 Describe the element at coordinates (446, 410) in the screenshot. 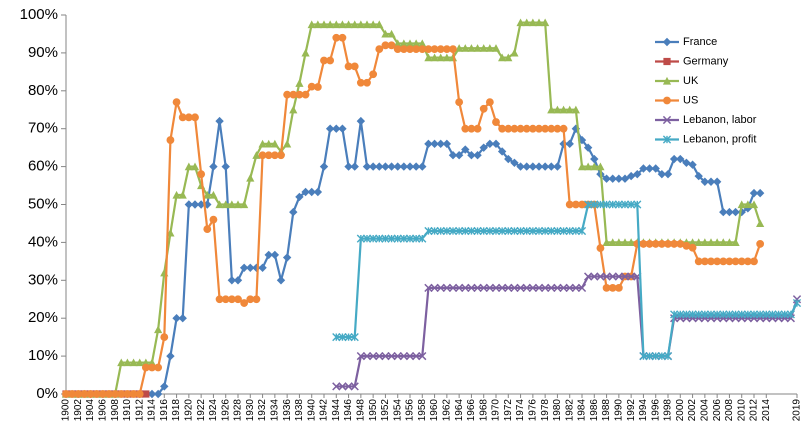

I see `x-tick-label: 1962` at that location.